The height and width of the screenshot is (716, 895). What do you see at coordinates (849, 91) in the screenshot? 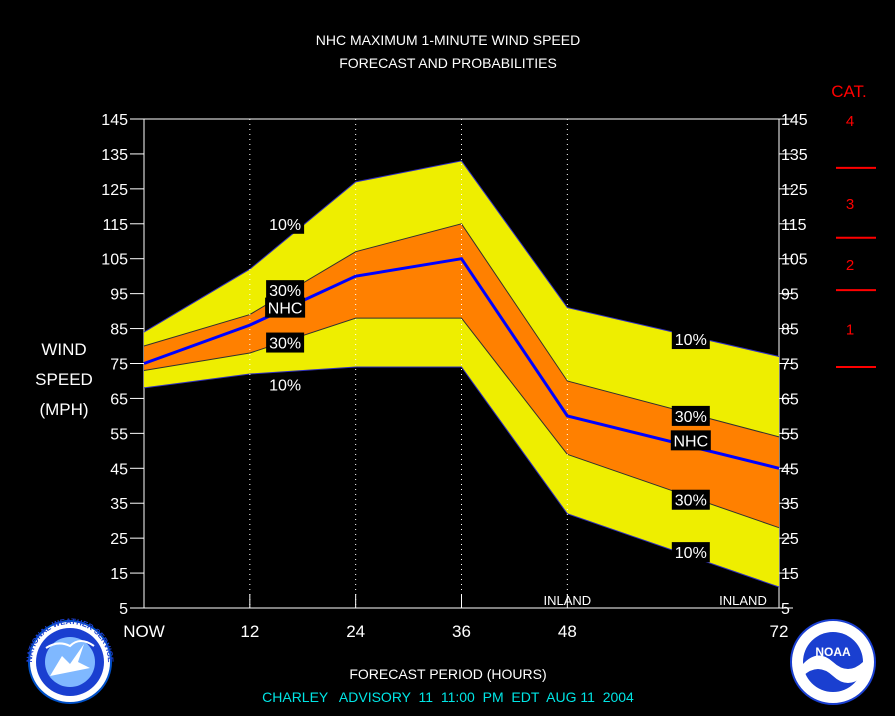
I see `category-title: CAT.` at bounding box center [849, 91].